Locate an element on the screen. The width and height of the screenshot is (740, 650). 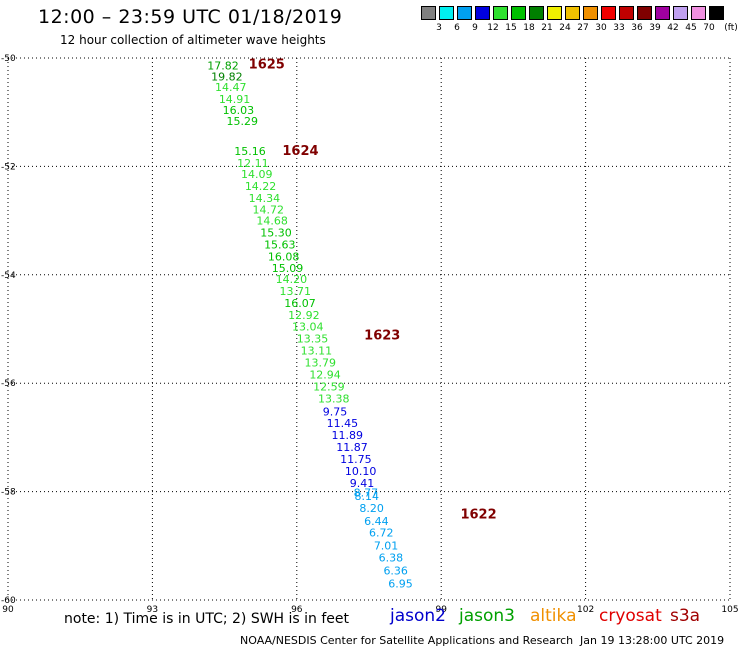
swh-data-label: 14.72 is located at coordinates (269, 210).